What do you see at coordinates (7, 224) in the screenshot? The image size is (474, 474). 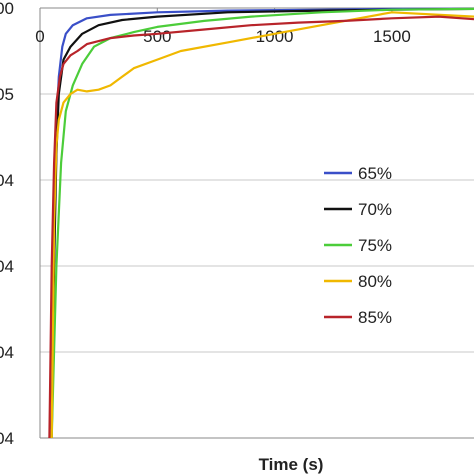 I see `y-tick-labels: 00 05 04 04 04 04` at bounding box center [7, 224].